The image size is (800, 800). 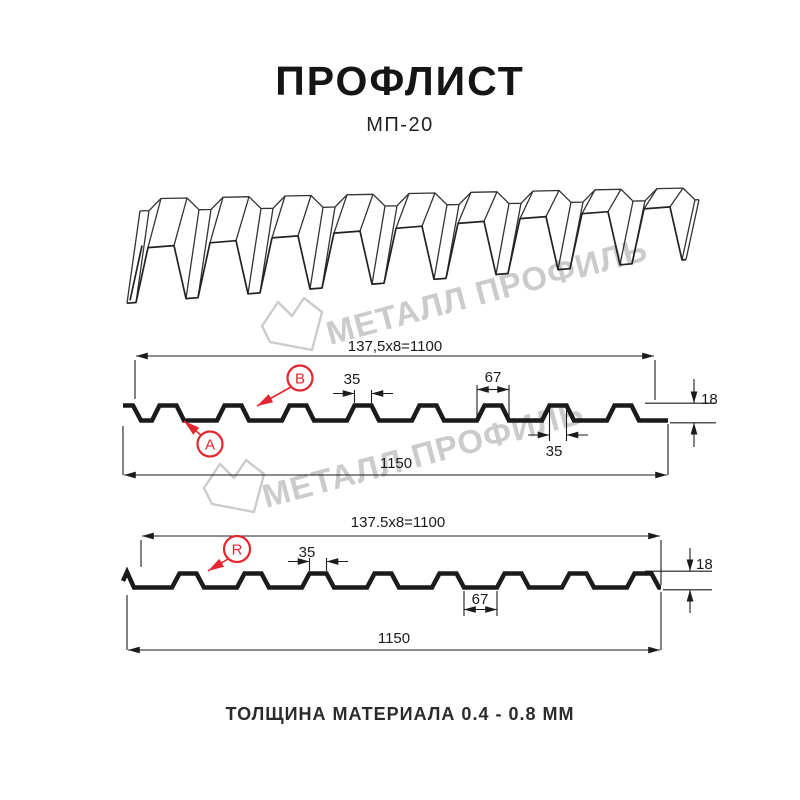 What do you see at coordinates (419, 199) in the screenshot?
I see `sheet-back-edge` at bounding box center [419, 199].